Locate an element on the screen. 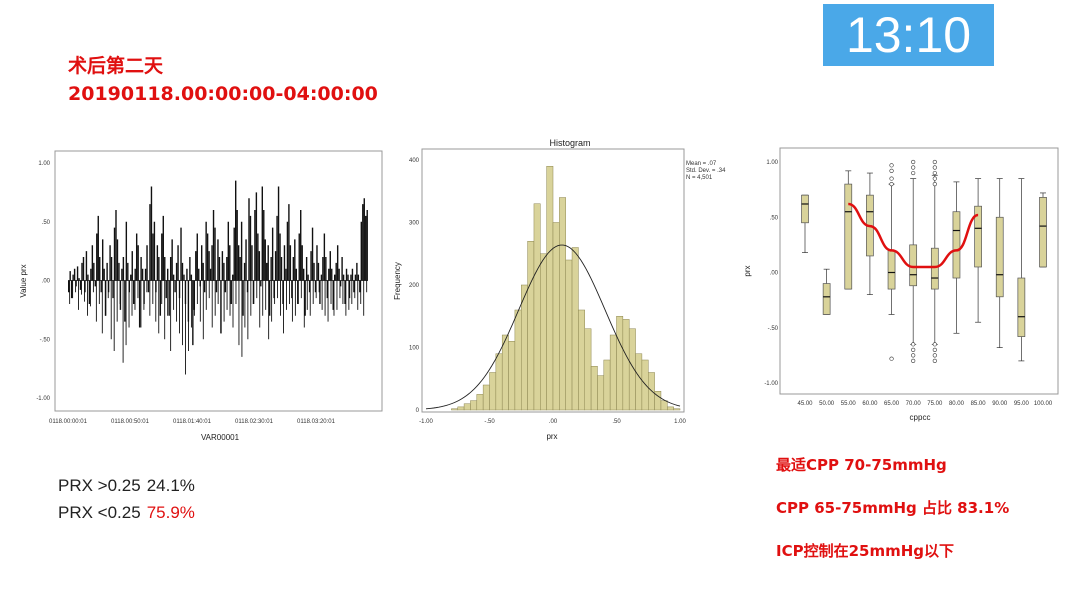  timeseries-x-tick: 0118.02:30:01 is located at coordinates (254, 422).